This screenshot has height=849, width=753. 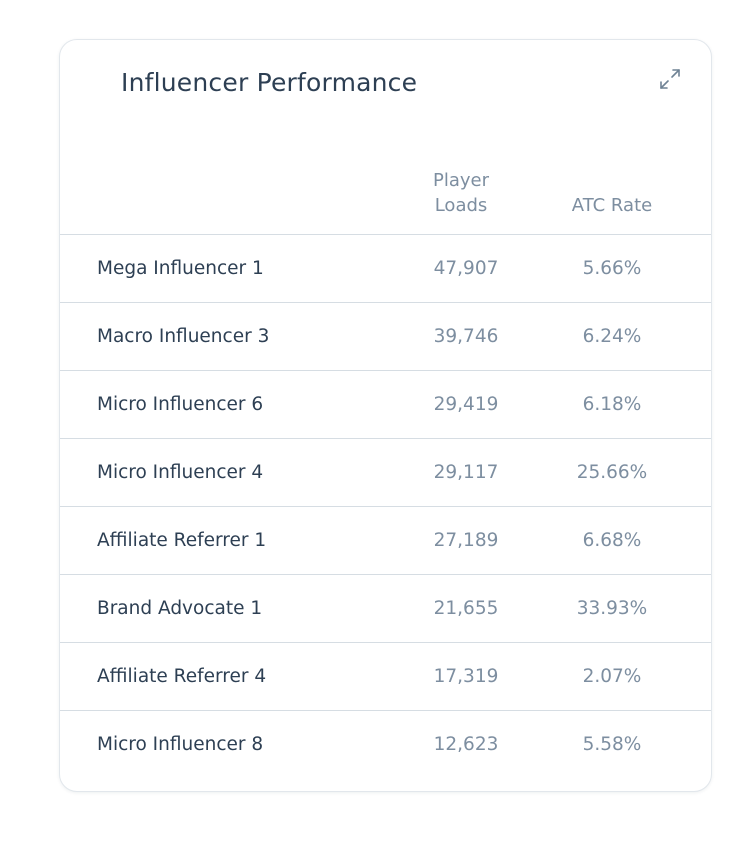 I want to click on atc-rate-cell: 5.66%, so click(x=612, y=268).